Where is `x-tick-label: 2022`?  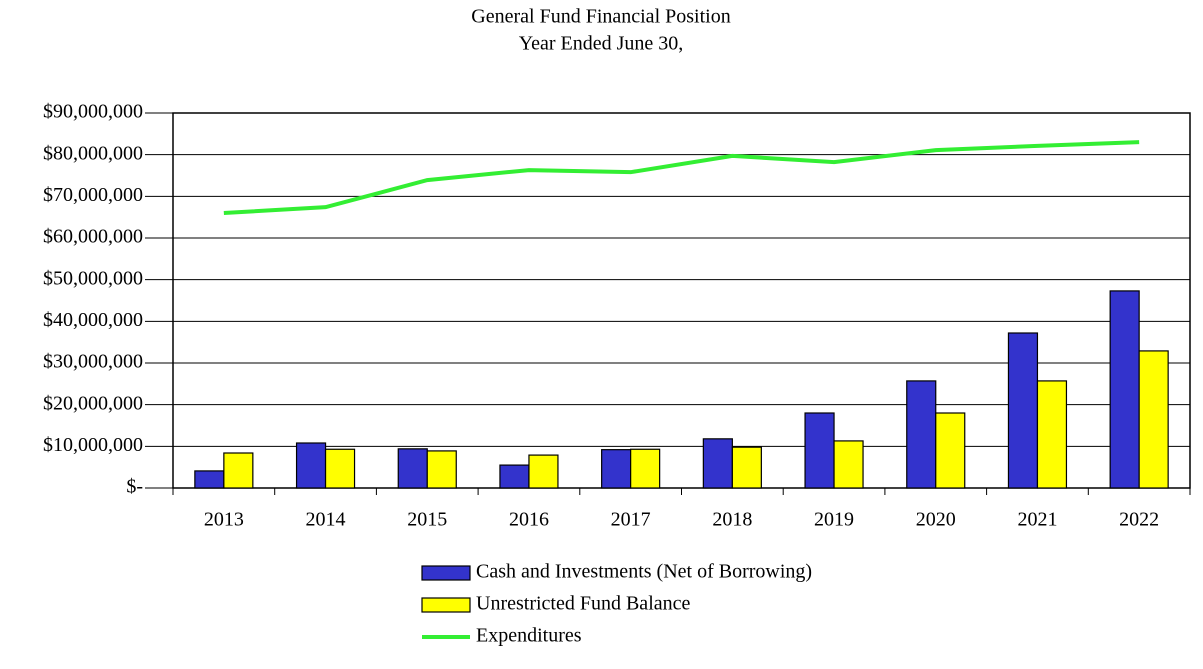
x-tick-label: 2022 is located at coordinates (1139, 520).